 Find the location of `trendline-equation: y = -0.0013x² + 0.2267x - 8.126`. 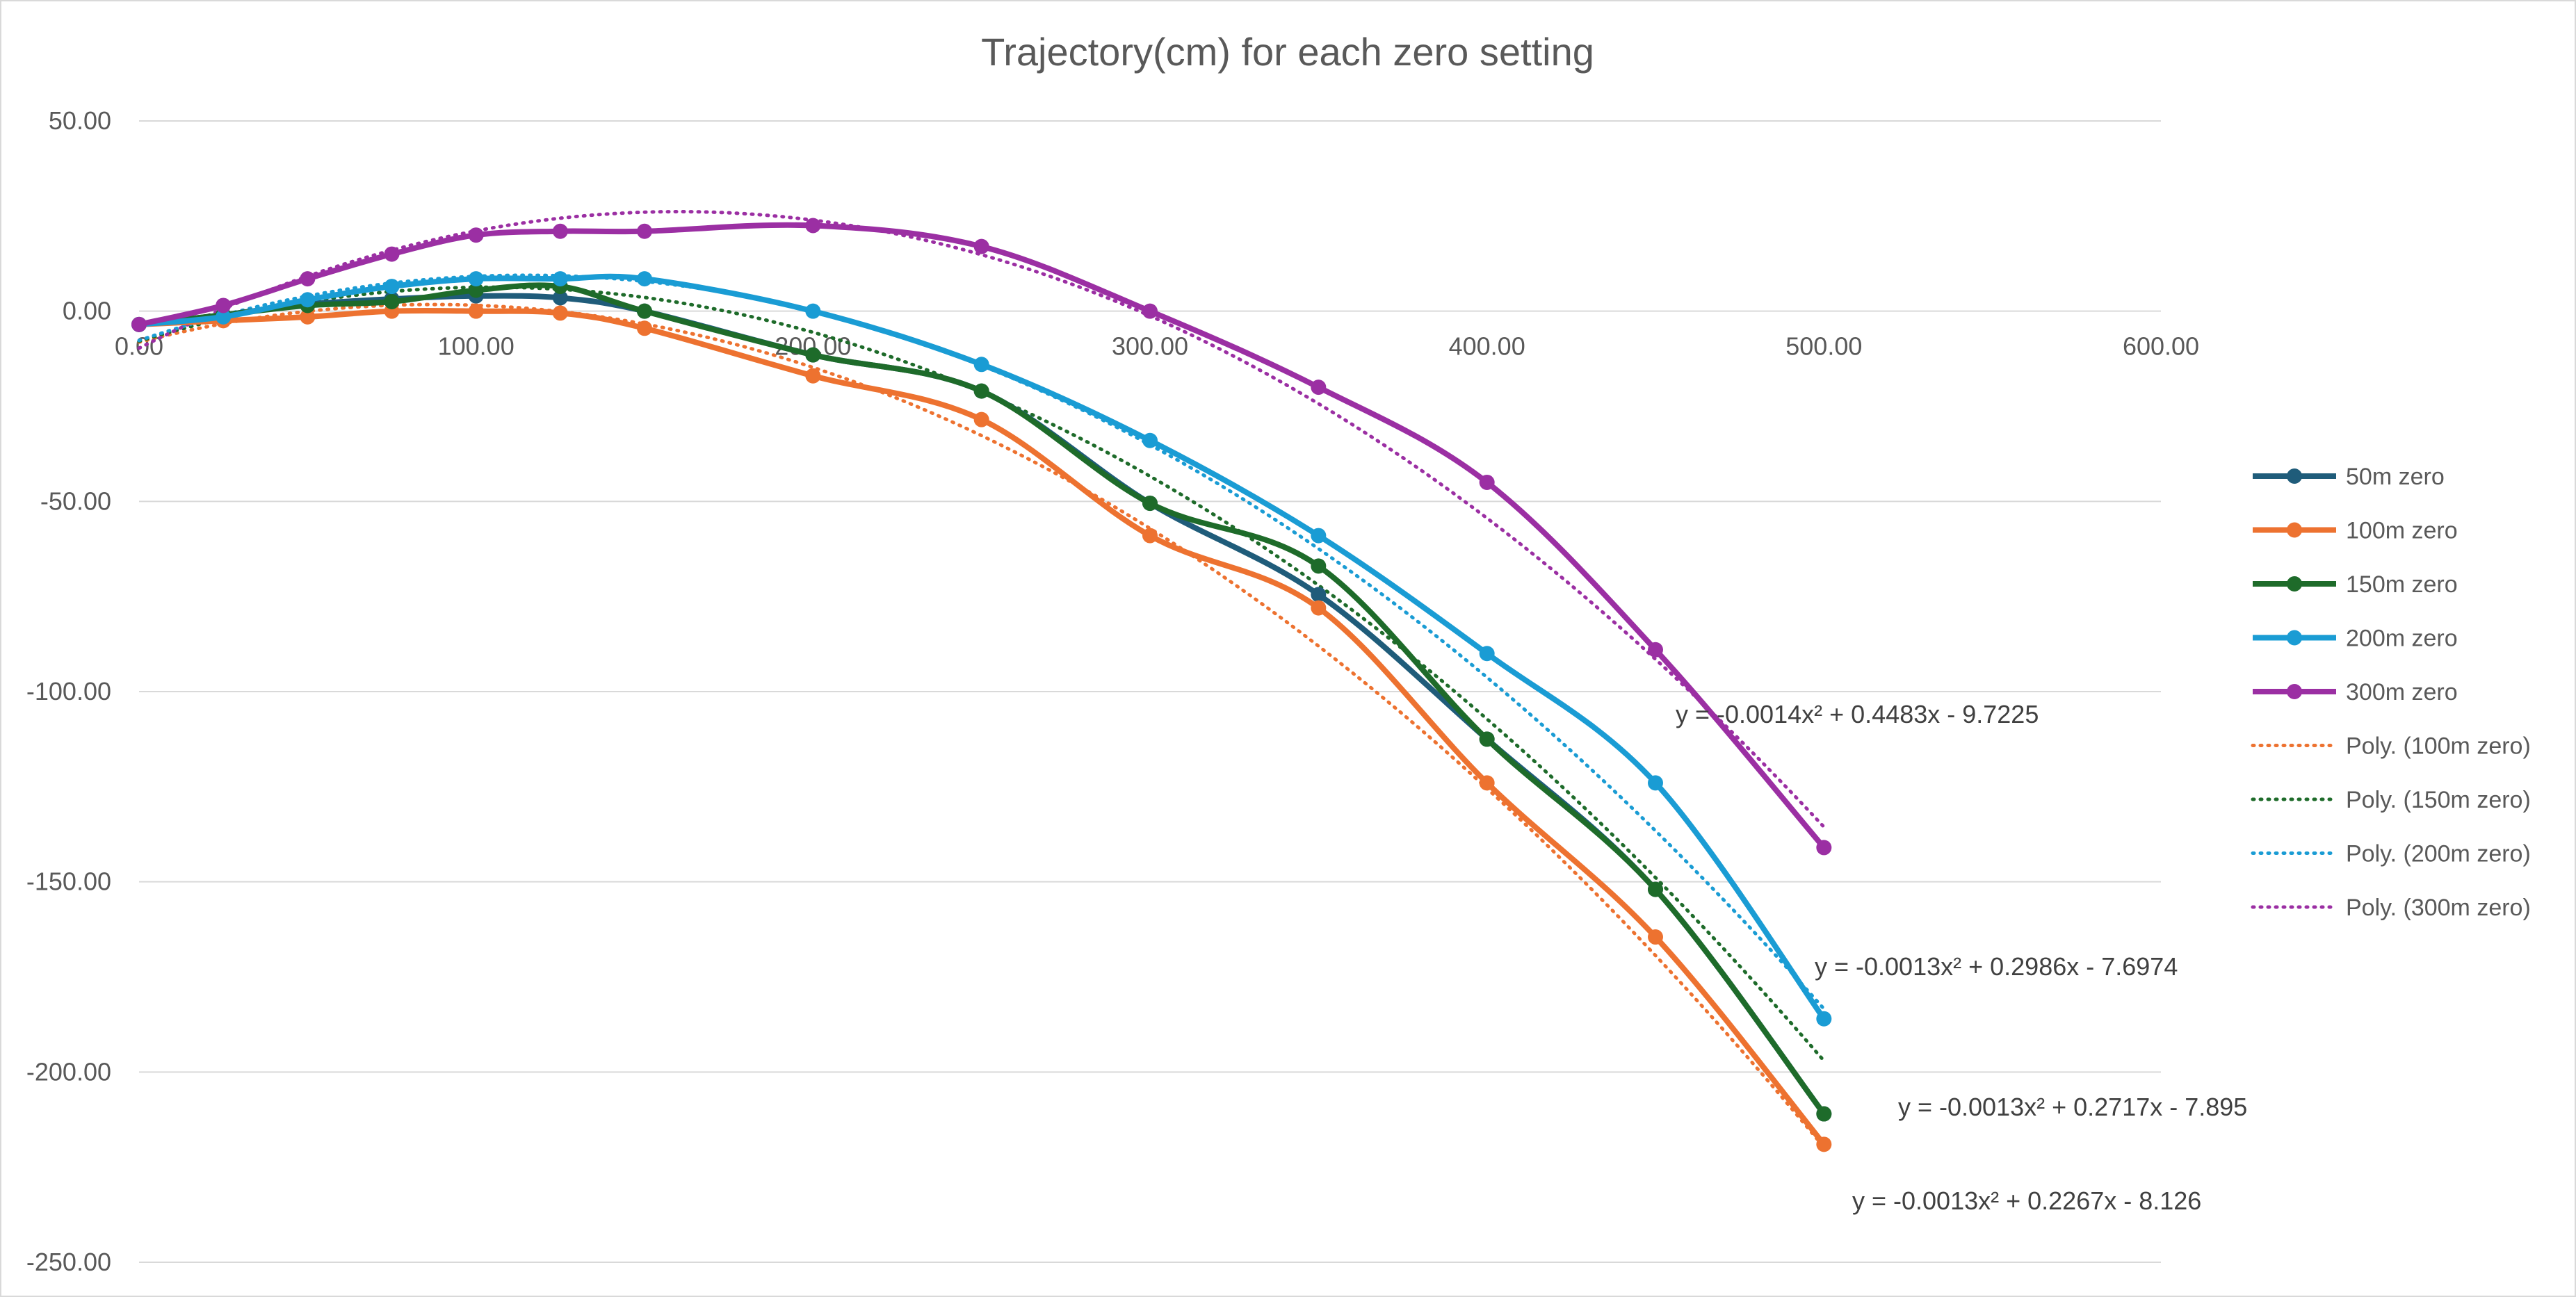

trendline-equation: y = -0.0013x² + 0.2267x - 8.126 is located at coordinates (2026, 1200).